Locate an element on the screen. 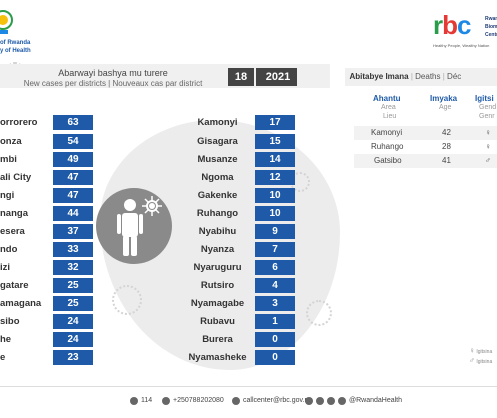  district-name: Burera is located at coordinates (217, 339).